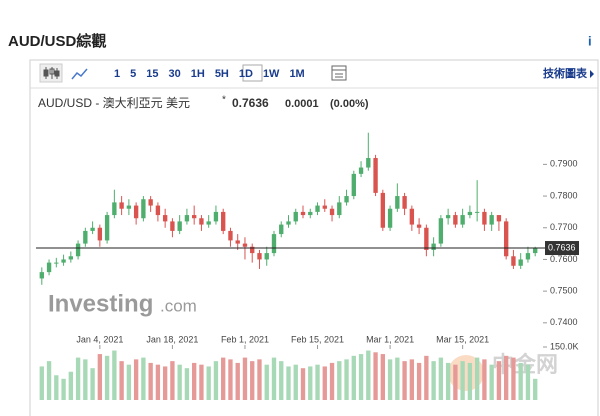  What do you see at coordinates (271, 74) in the screenshot?
I see `interval-button: 1W` at bounding box center [271, 74].